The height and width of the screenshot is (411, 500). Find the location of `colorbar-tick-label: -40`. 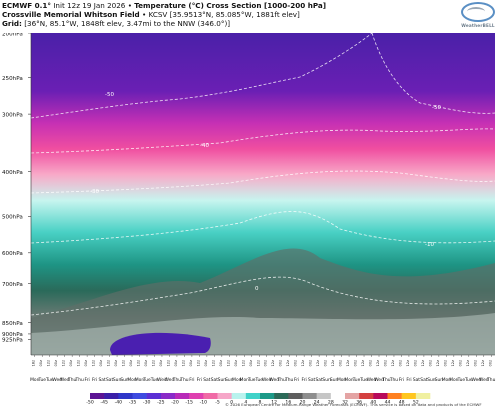

colorbar-tick-label: -40 is located at coordinates (119, 403).